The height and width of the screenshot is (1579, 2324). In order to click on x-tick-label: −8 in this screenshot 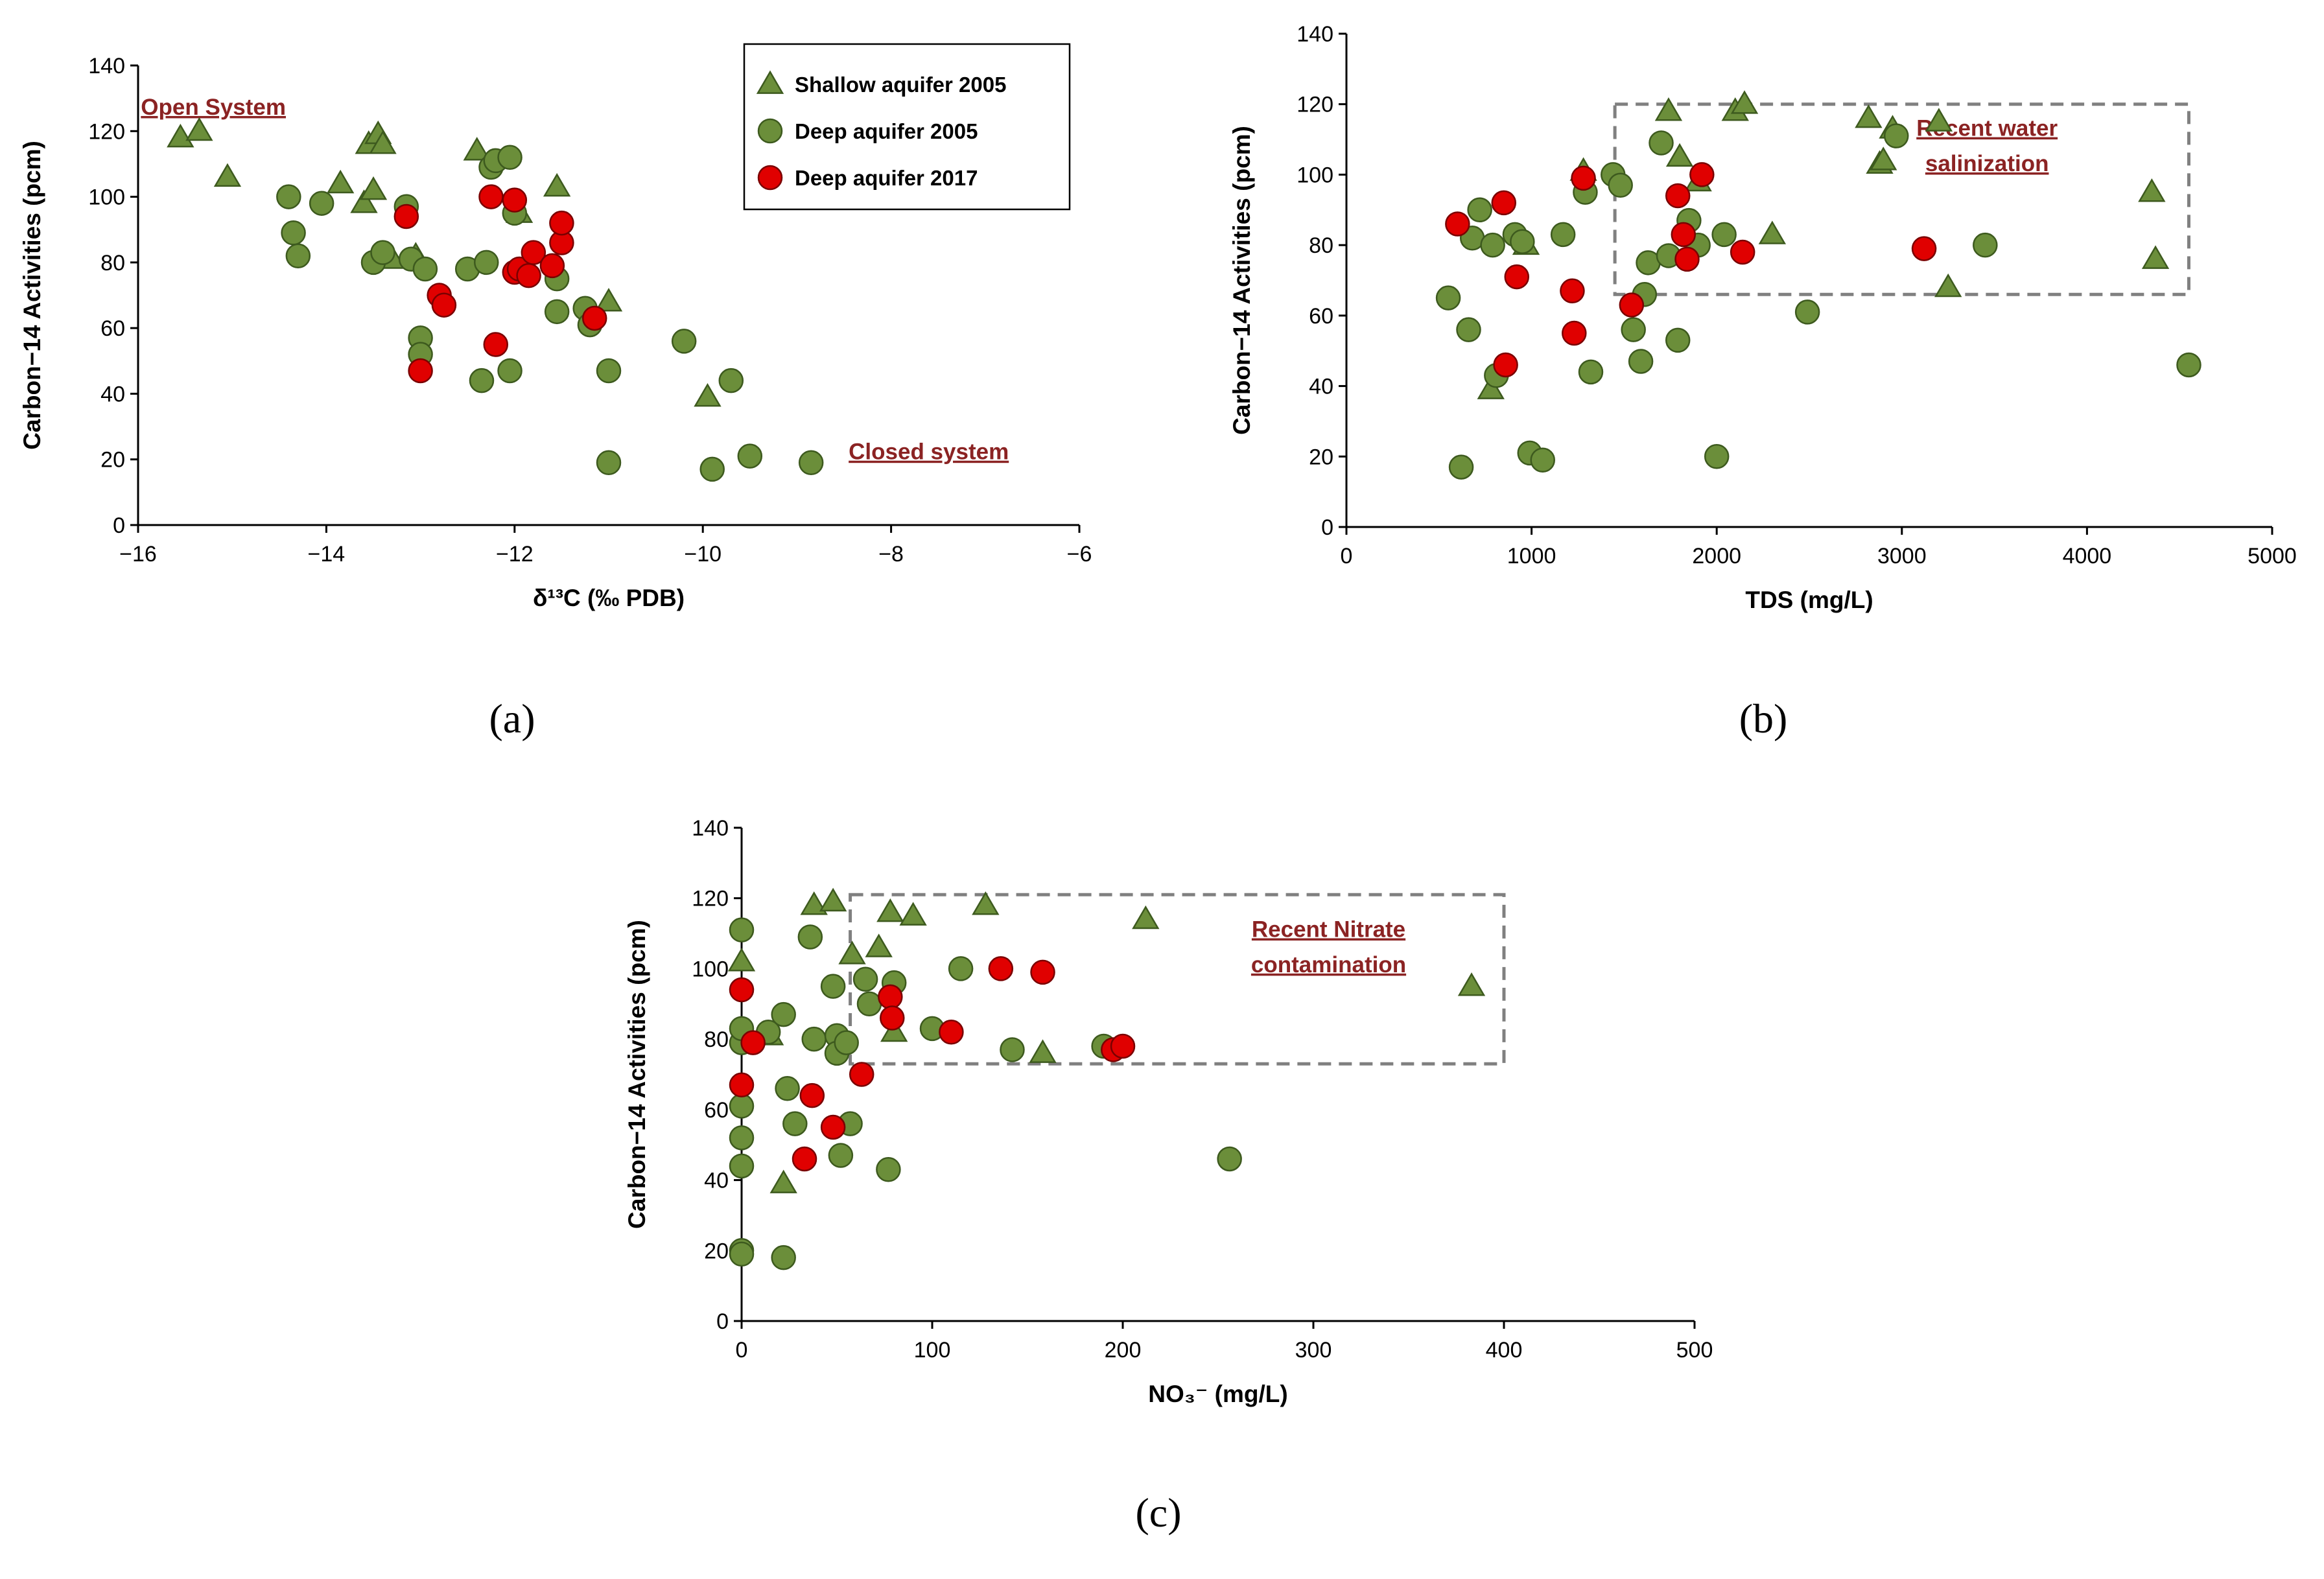, I will do `click(891, 554)`.